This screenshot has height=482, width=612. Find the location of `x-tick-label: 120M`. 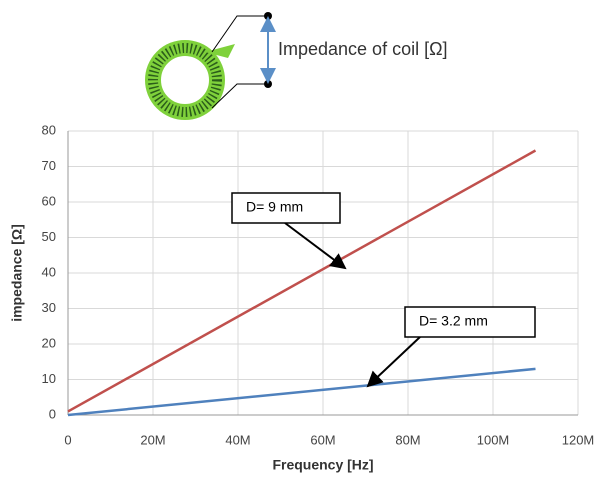

x-tick-label: 120M is located at coordinates (578, 439).